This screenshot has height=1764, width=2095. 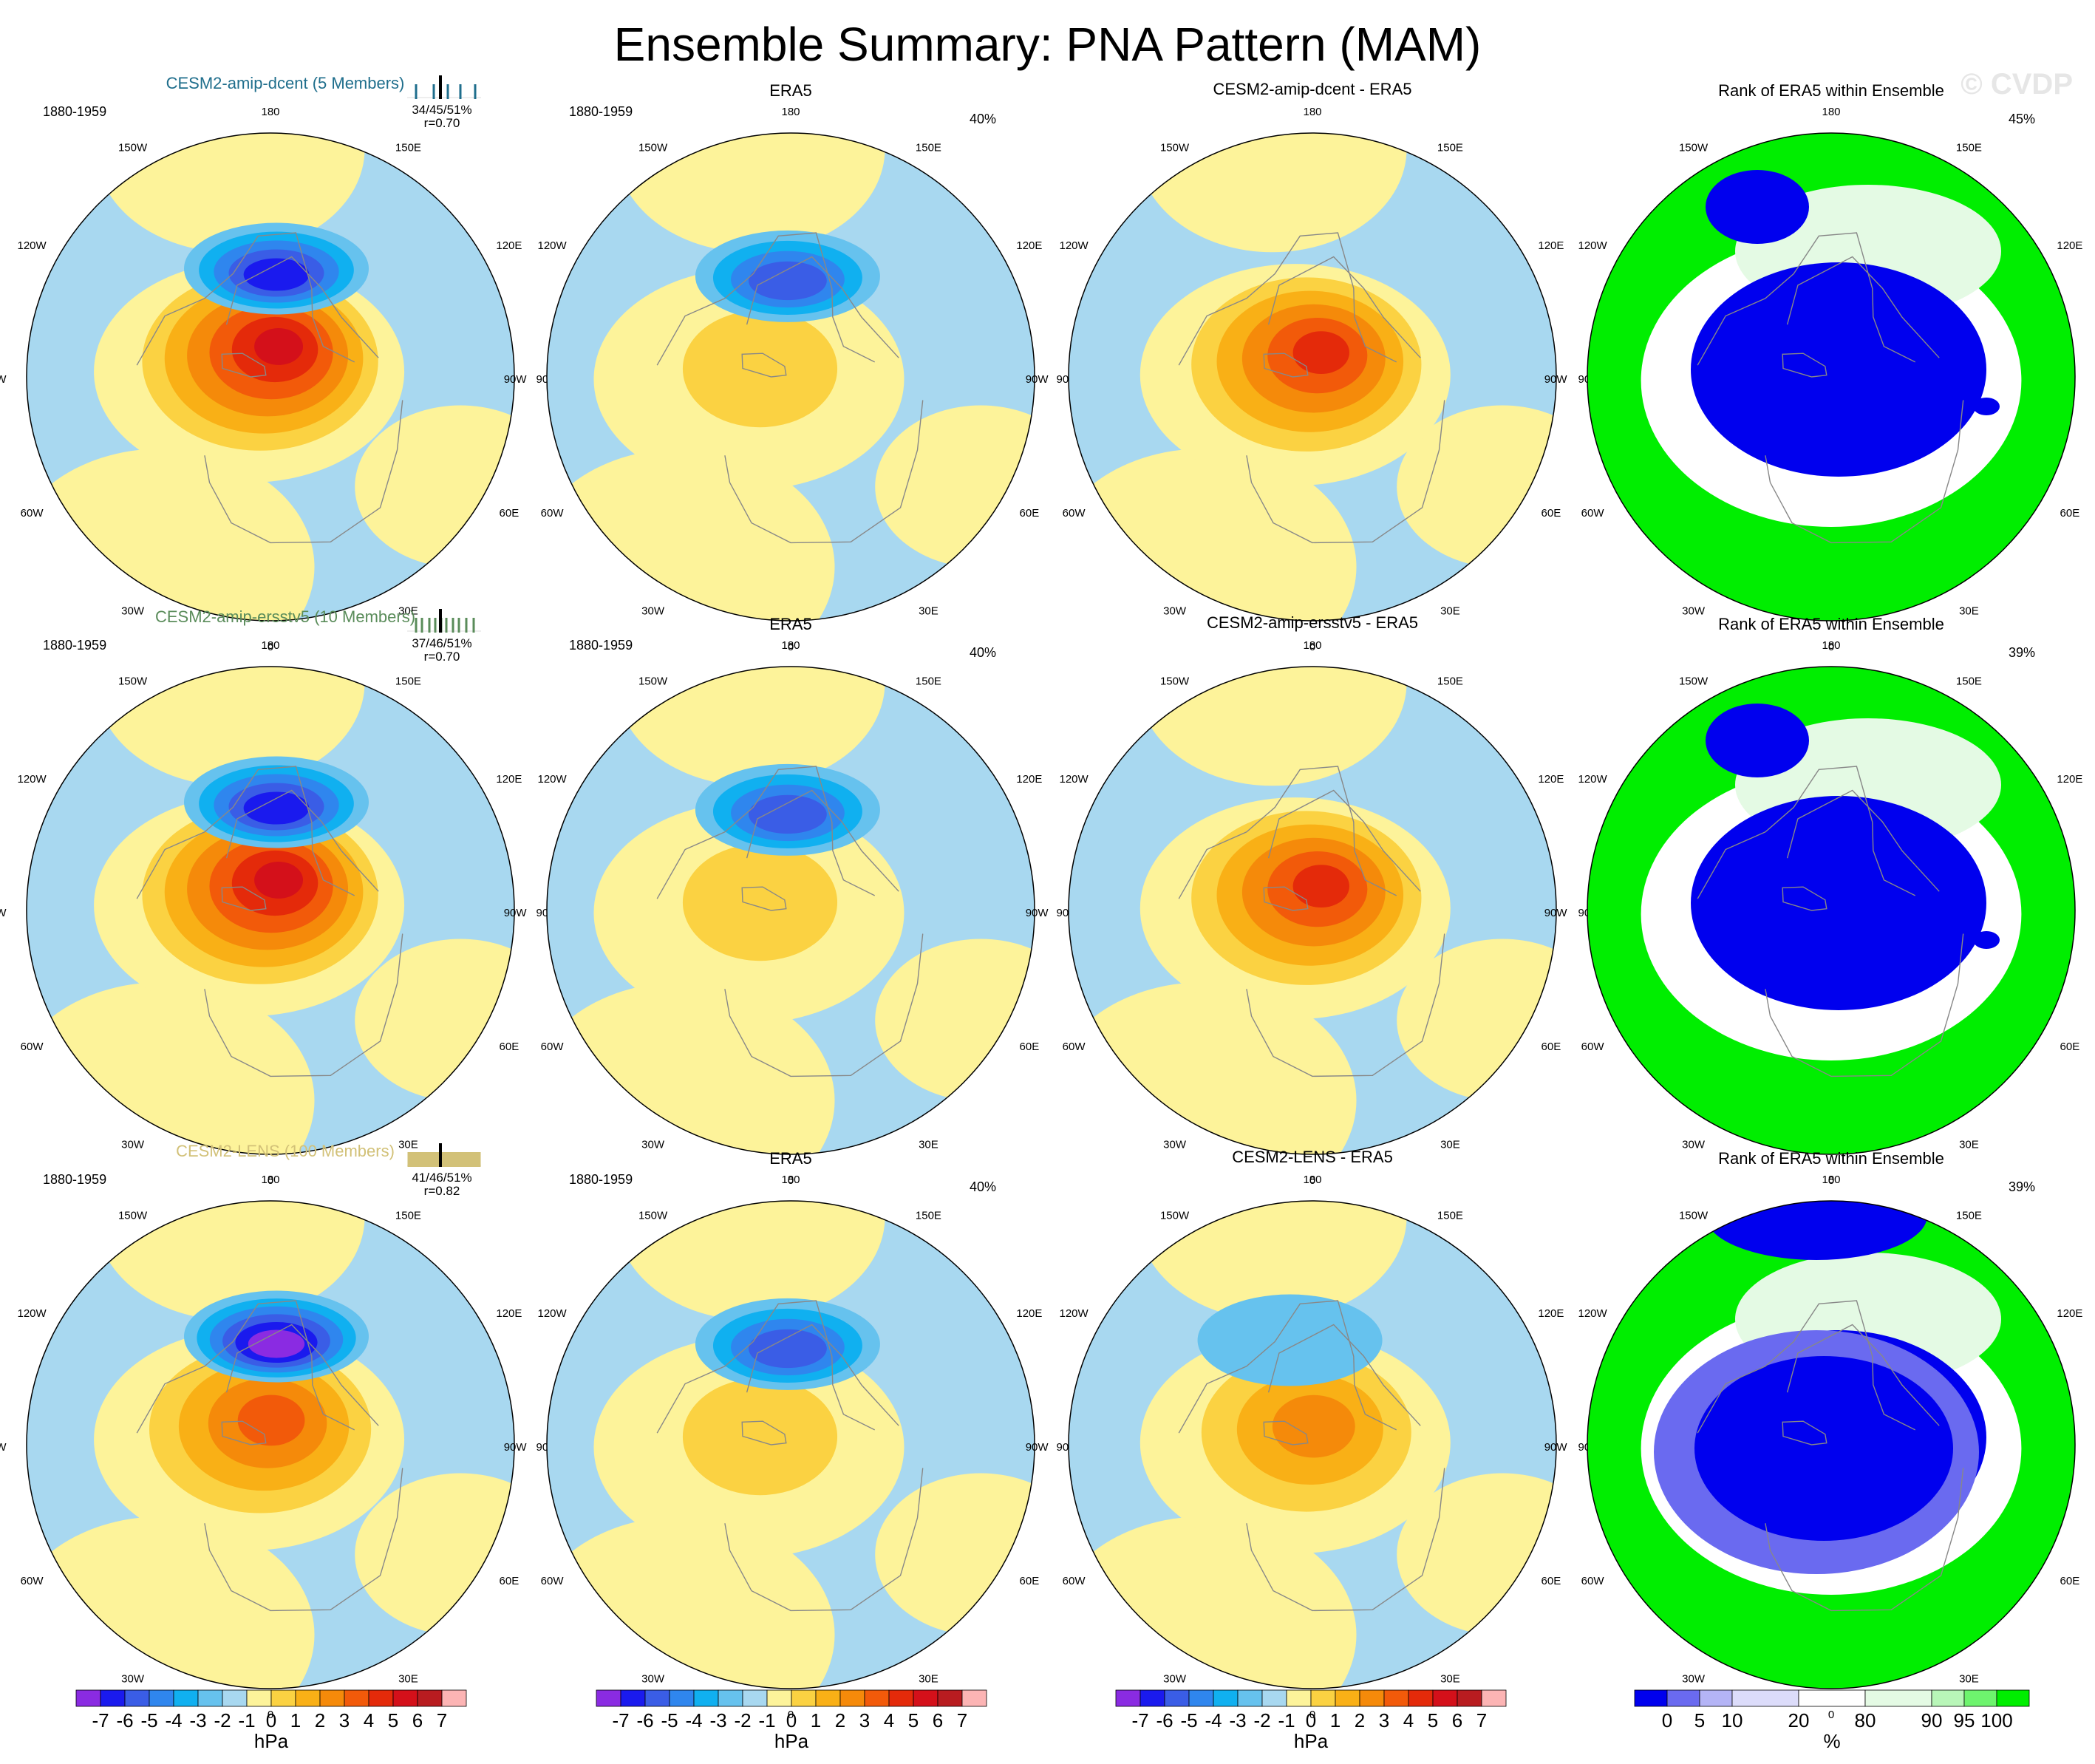 I want to click on obs-r2-lon-label: 30W, so click(x=653, y=1679).